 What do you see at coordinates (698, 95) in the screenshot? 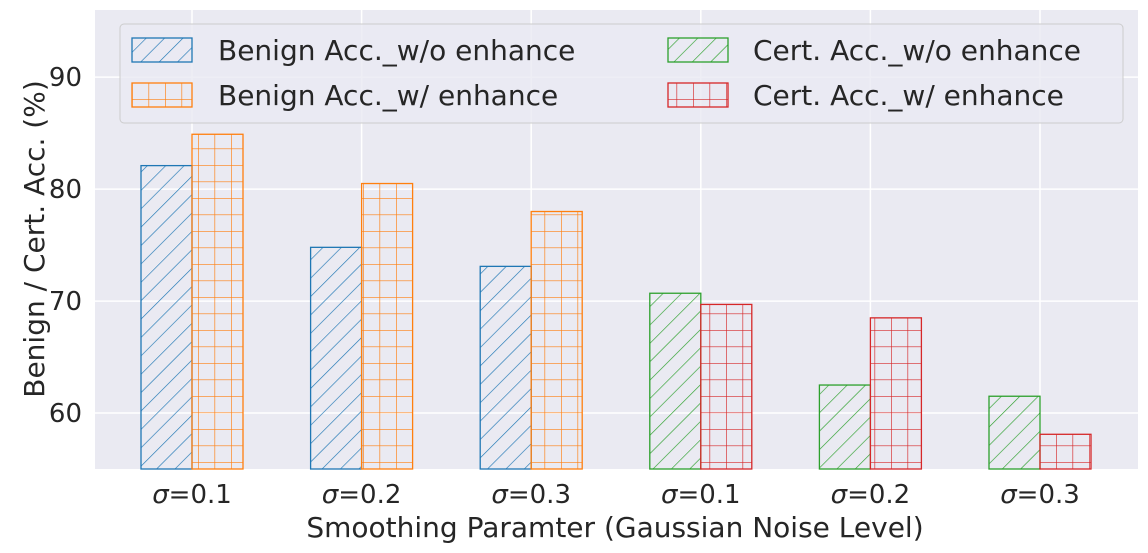
I see `legend-swatch-cert-w` at bounding box center [698, 95].